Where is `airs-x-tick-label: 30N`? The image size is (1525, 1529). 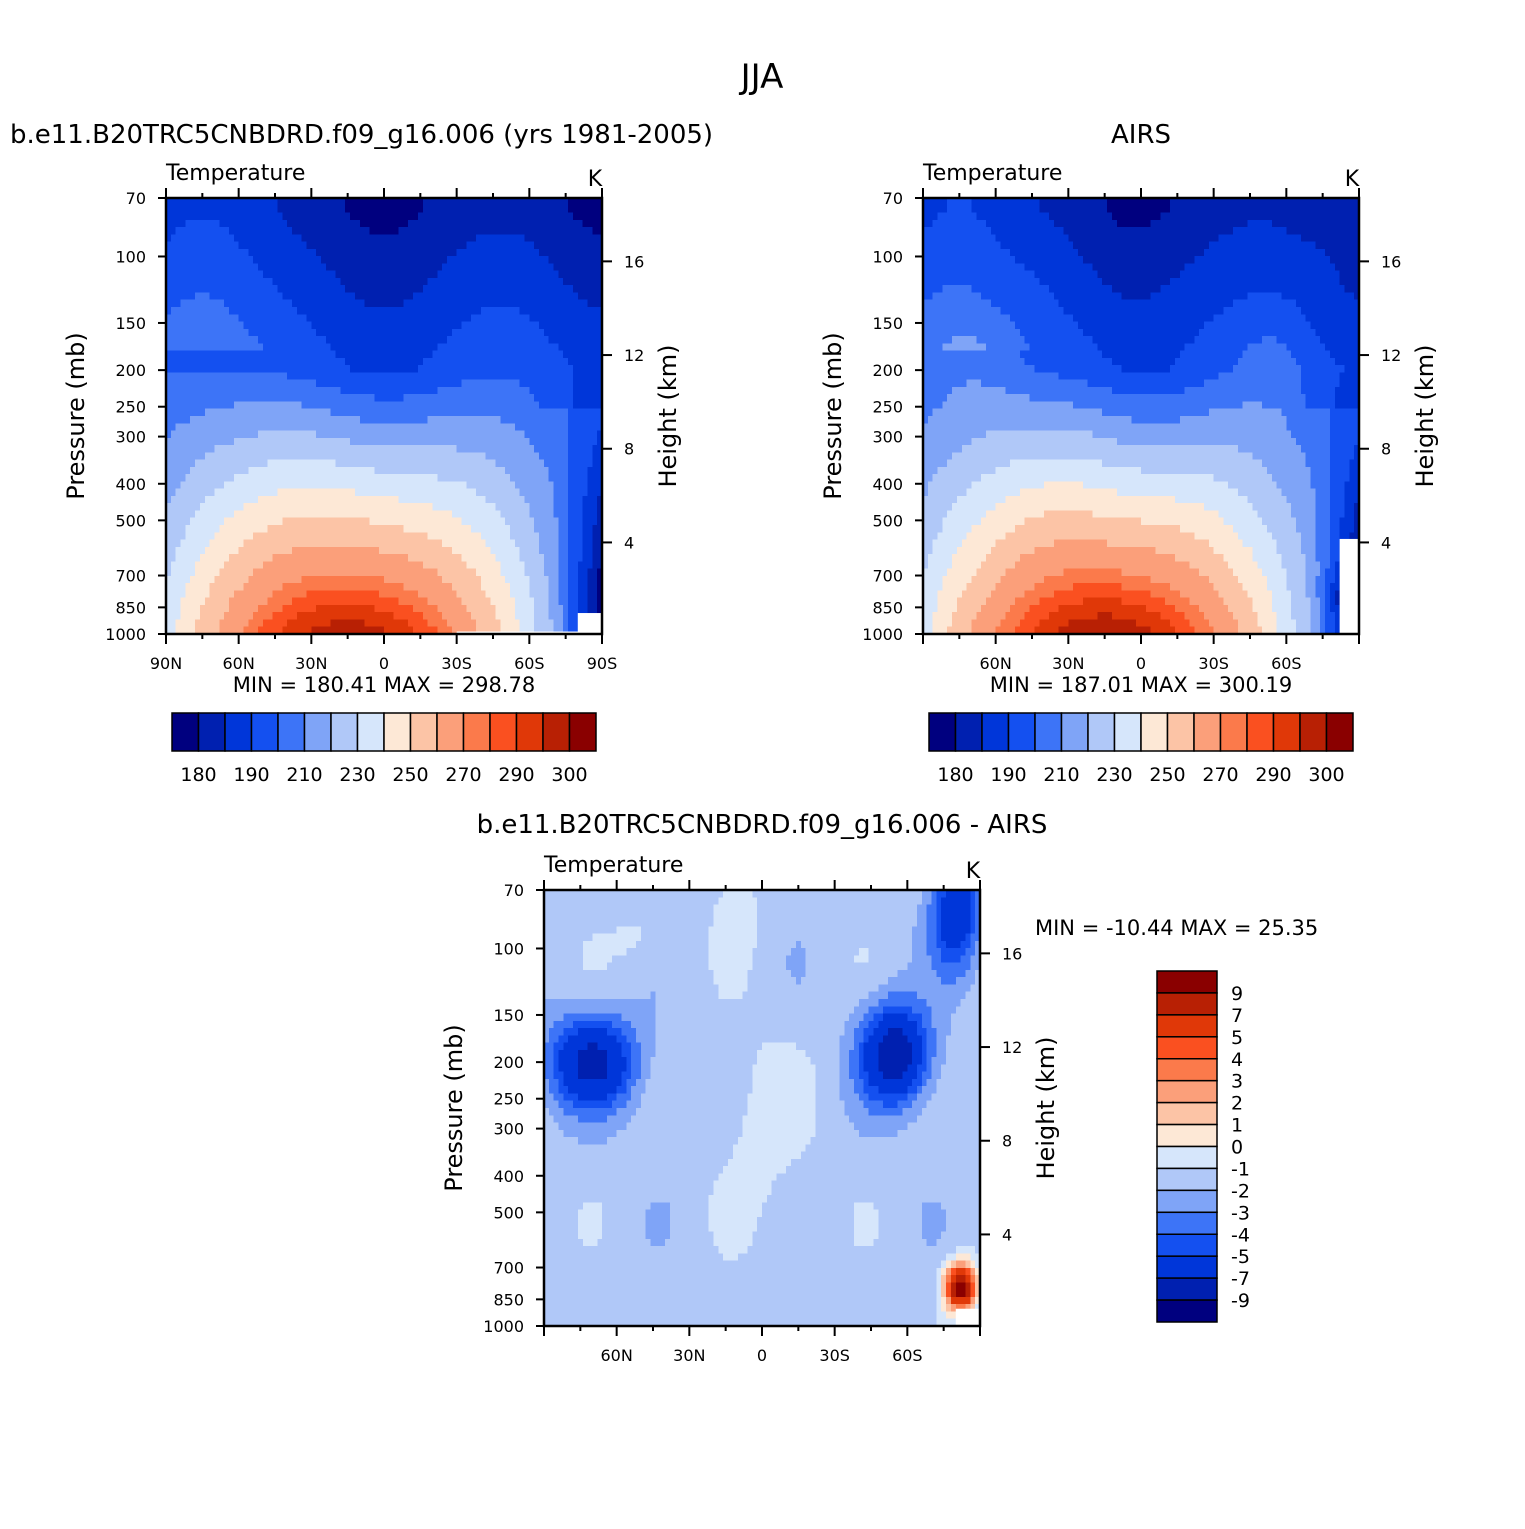 airs-x-tick-label: 30N is located at coordinates (1068, 663).